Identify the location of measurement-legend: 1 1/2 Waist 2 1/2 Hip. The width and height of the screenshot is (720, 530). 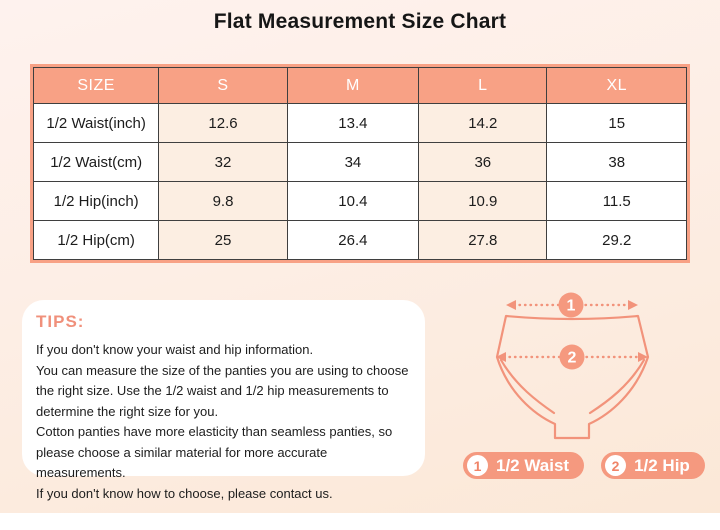
(584, 465).